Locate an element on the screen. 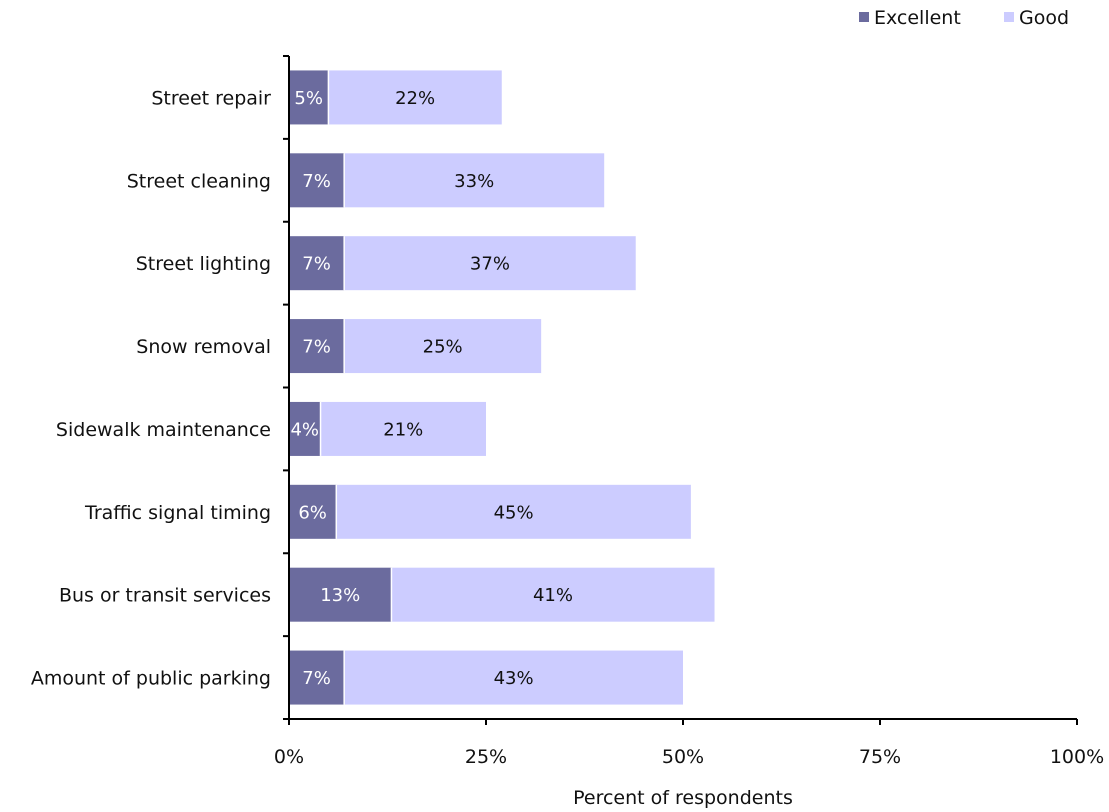  bar-value-label: 37% is located at coordinates (490, 264).